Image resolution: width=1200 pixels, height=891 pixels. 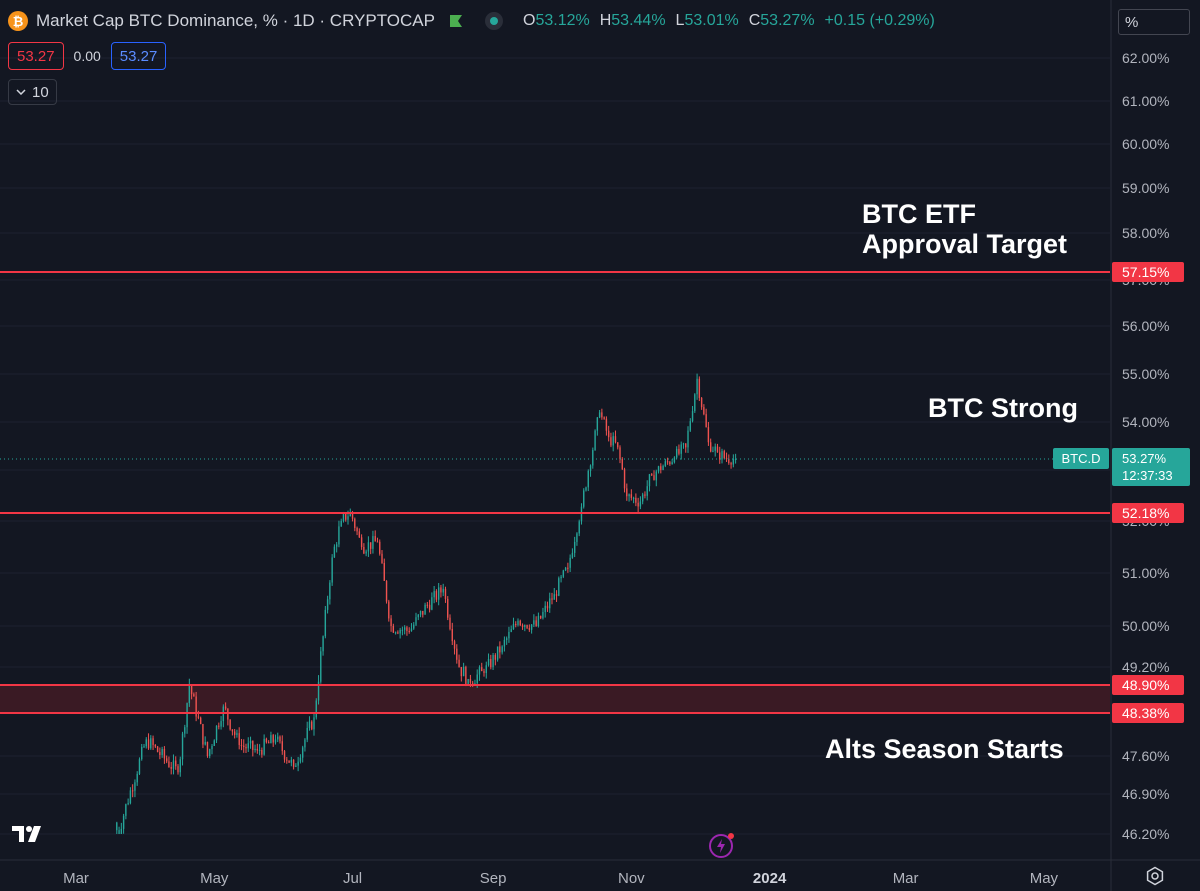 What do you see at coordinates (965, 244) in the screenshot?
I see `annotation-etf-line2: Approval Target` at bounding box center [965, 244].